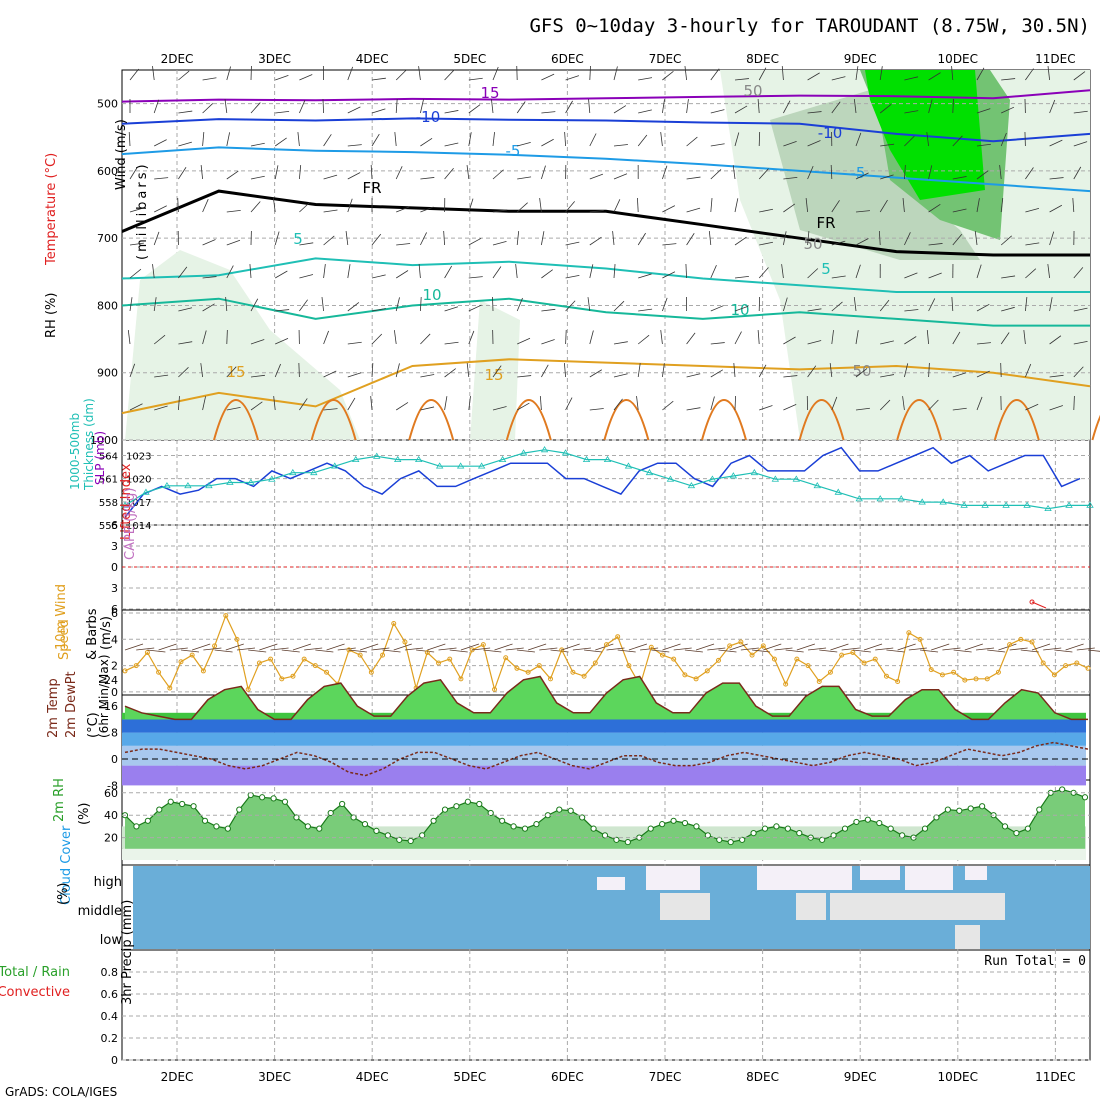  What do you see at coordinates (51, 209) in the screenshot?
I see `ylabel-temperature: Temperature (°C)` at bounding box center [51, 209].